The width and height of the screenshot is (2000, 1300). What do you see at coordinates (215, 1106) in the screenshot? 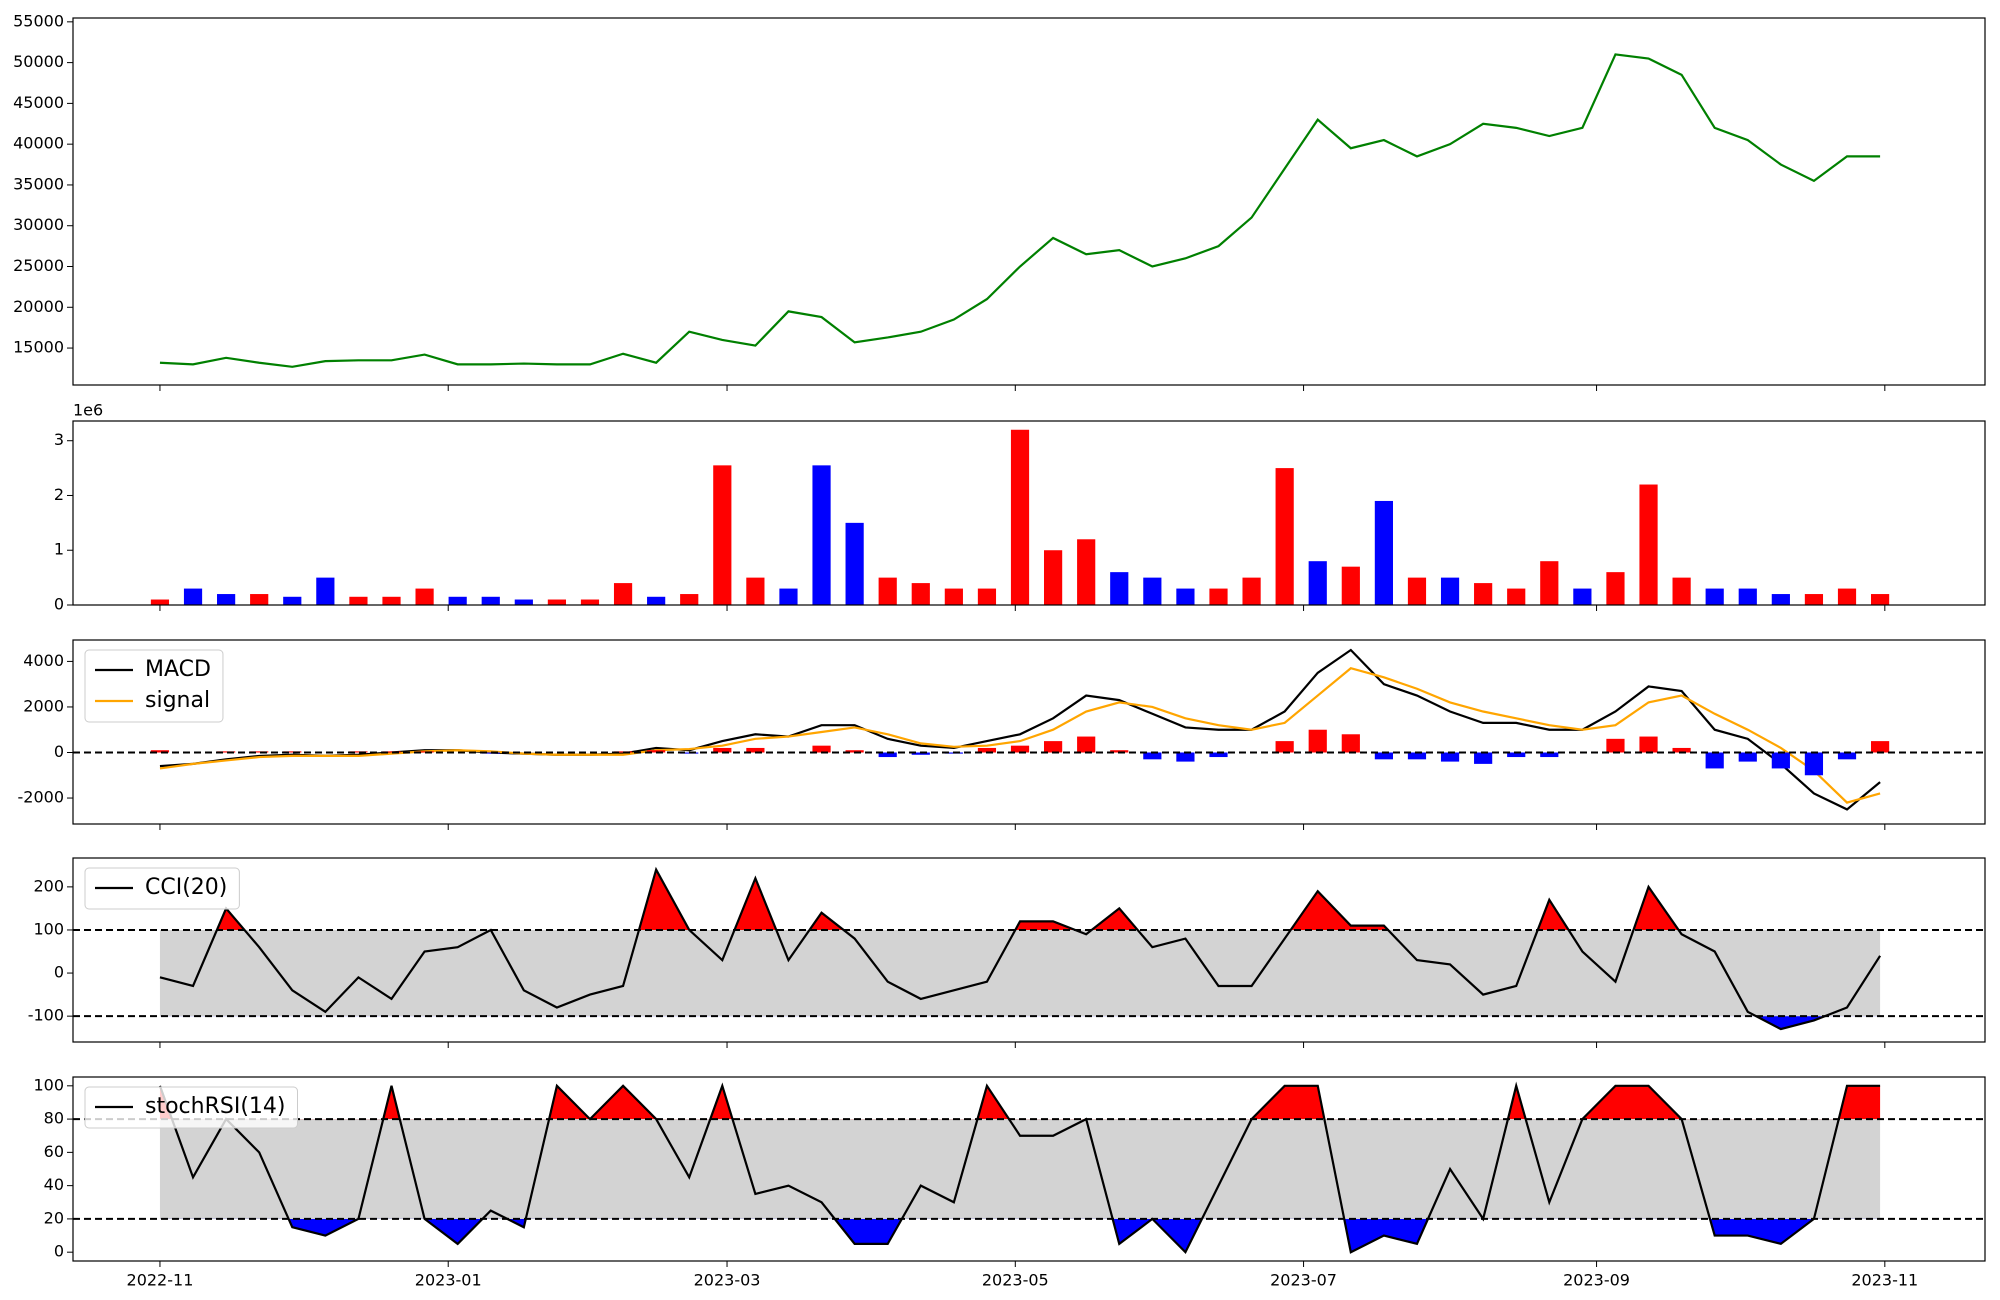
I see `legend-label: stochRSI(14)` at bounding box center [215, 1106].